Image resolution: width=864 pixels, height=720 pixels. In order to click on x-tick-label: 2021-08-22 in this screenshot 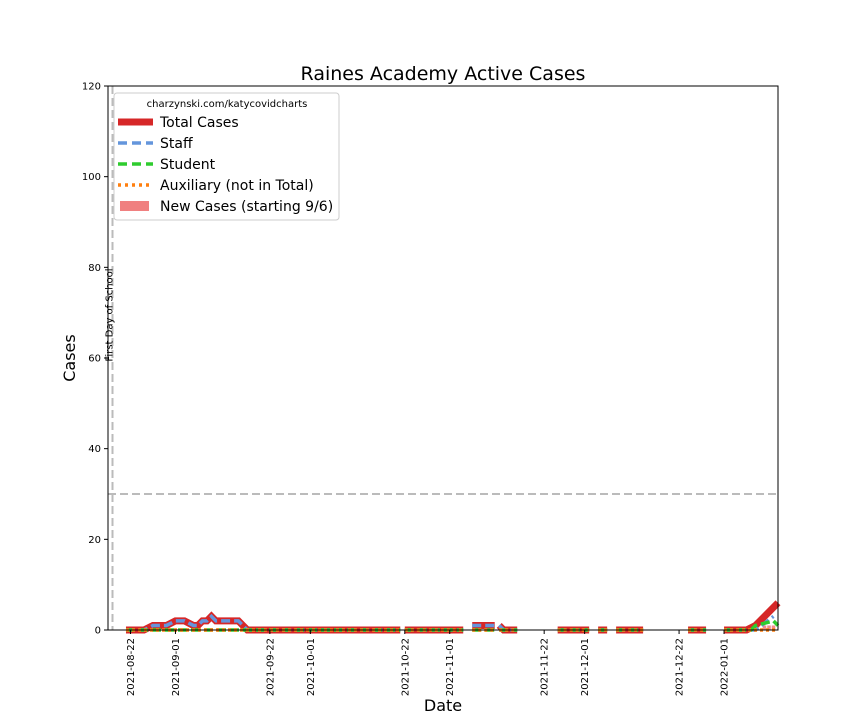, I will do `click(131, 667)`.